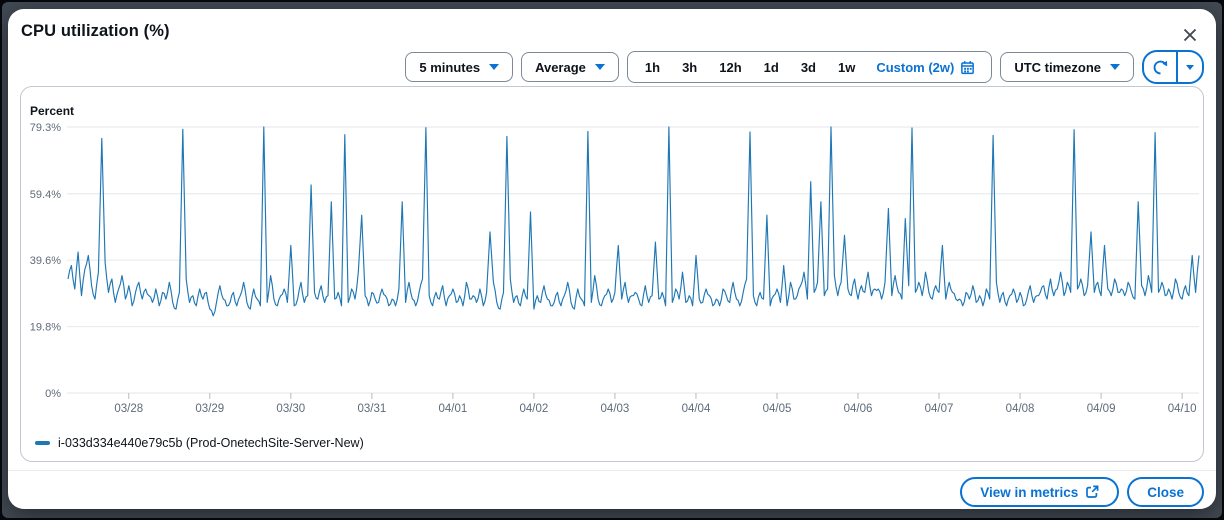 The height and width of the screenshot is (520, 1224). Describe the element at coordinates (1092, 491) in the screenshot. I see `external-link-icon` at that location.